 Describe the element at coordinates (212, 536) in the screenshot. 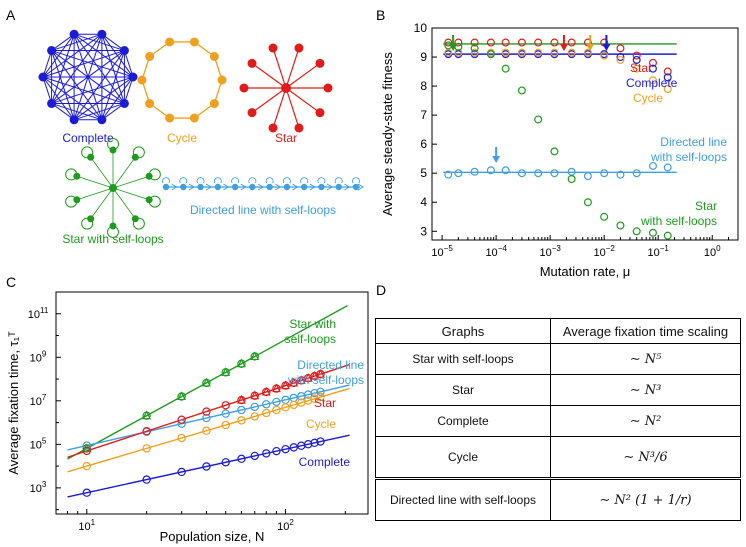

I see `c-xlabel: Population size, N` at that location.